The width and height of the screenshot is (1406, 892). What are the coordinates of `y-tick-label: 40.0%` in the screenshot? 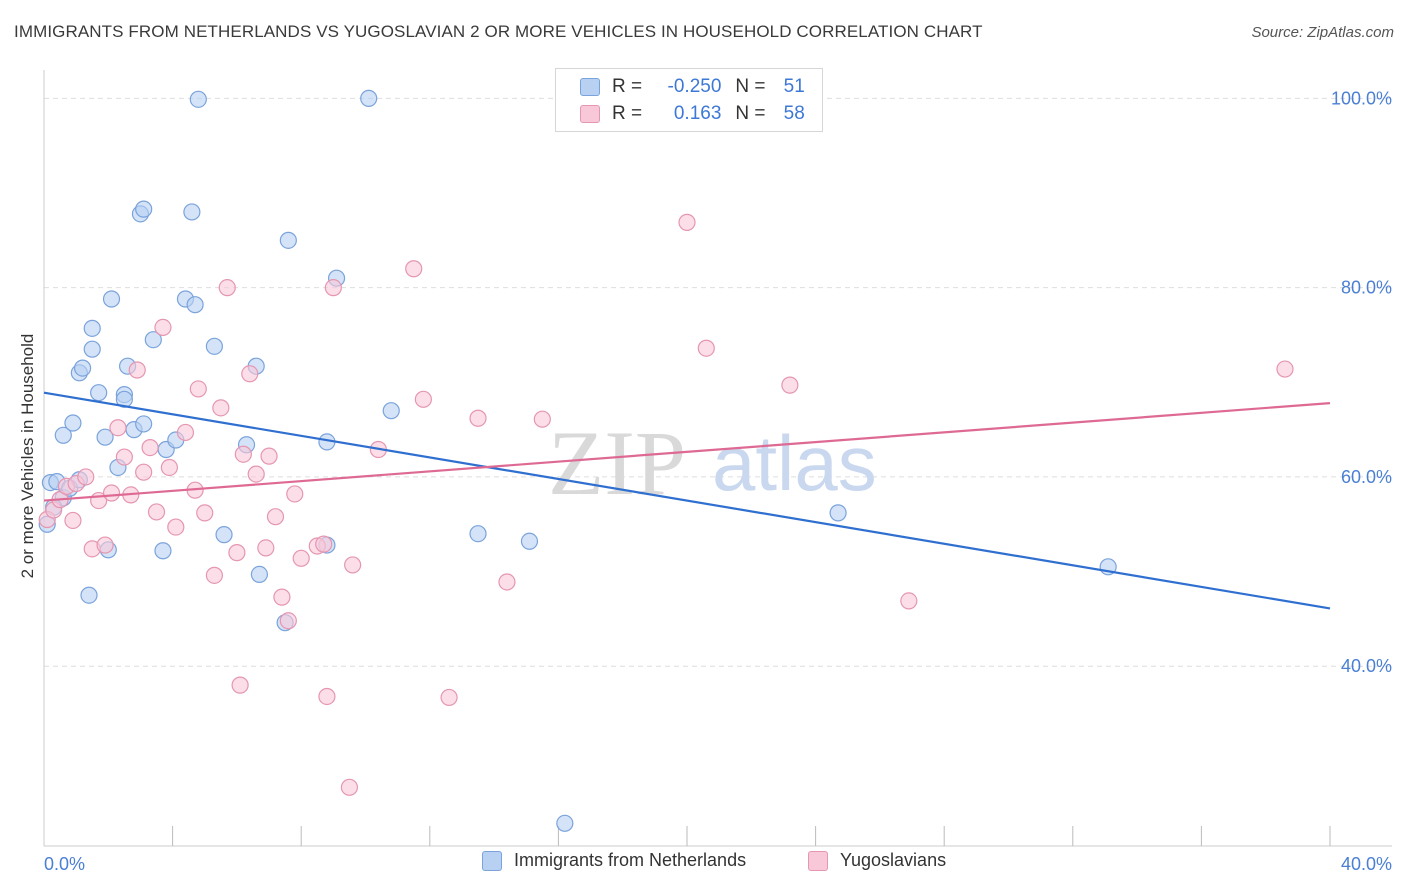 It's located at (1366, 666).